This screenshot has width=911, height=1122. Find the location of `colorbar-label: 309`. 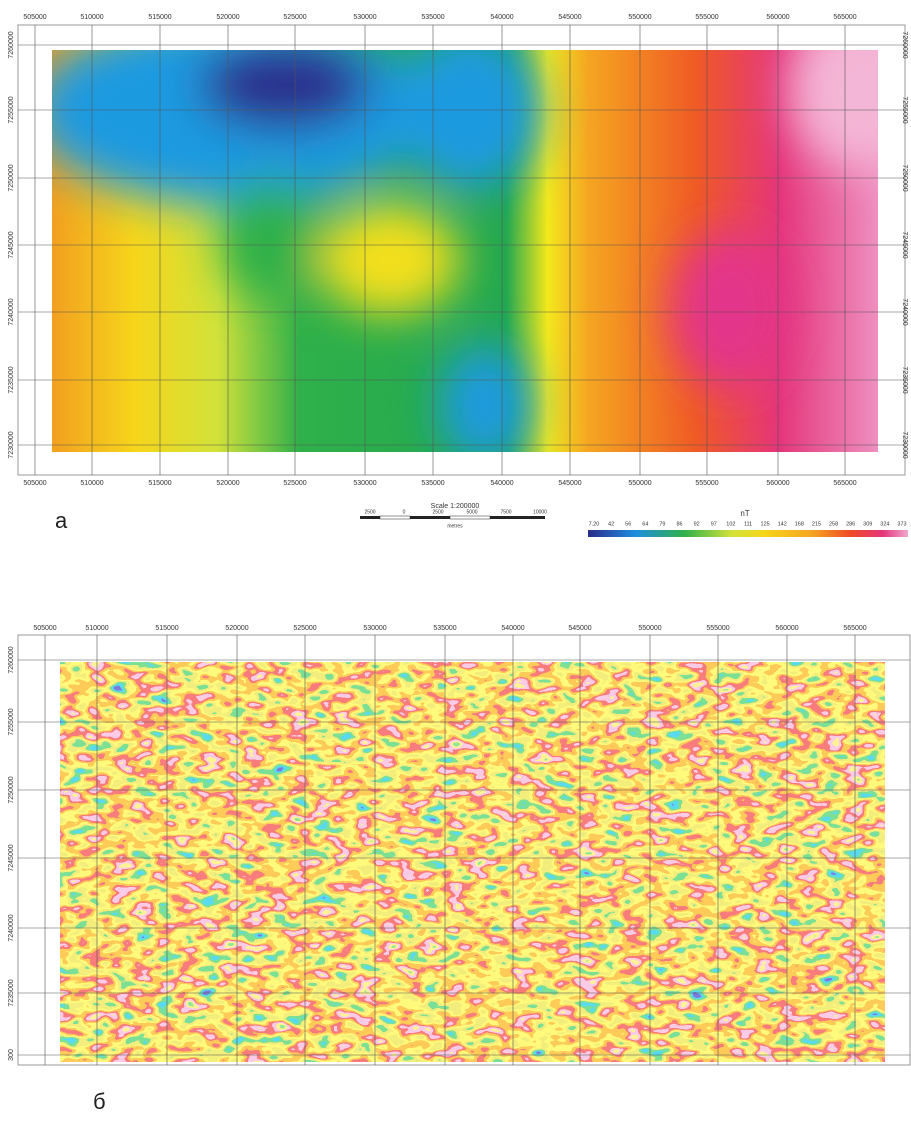

colorbar-label: 309 is located at coordinates (867, 524).